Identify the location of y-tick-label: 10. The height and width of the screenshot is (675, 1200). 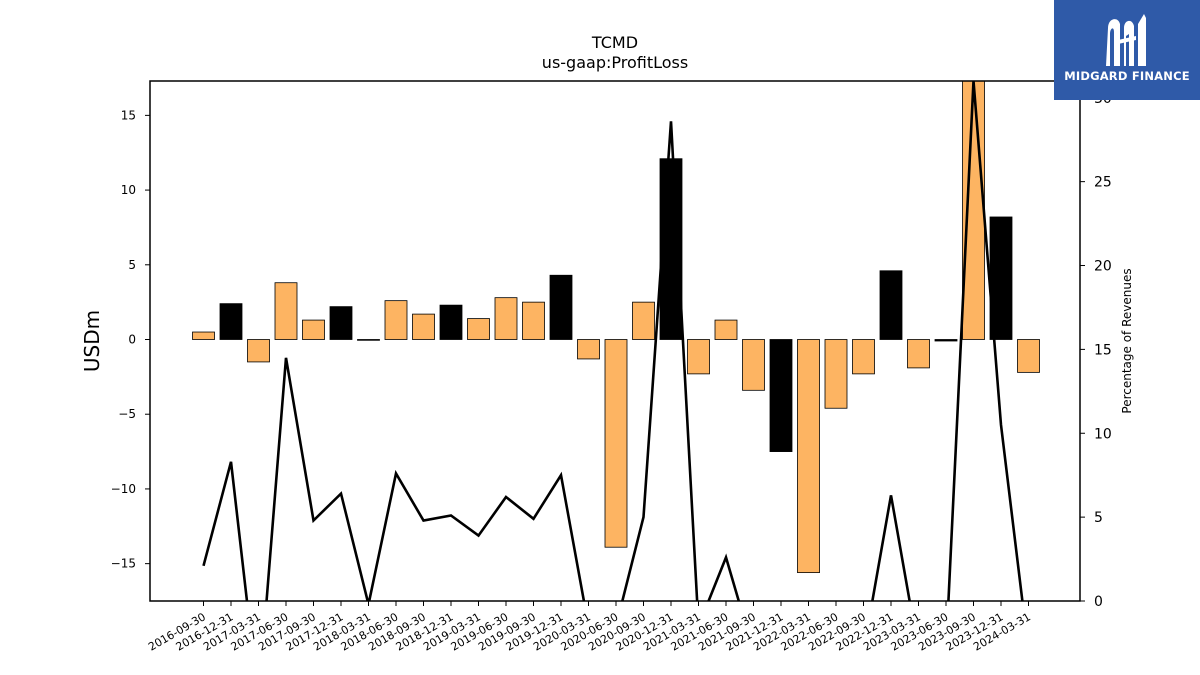
(128, 190).